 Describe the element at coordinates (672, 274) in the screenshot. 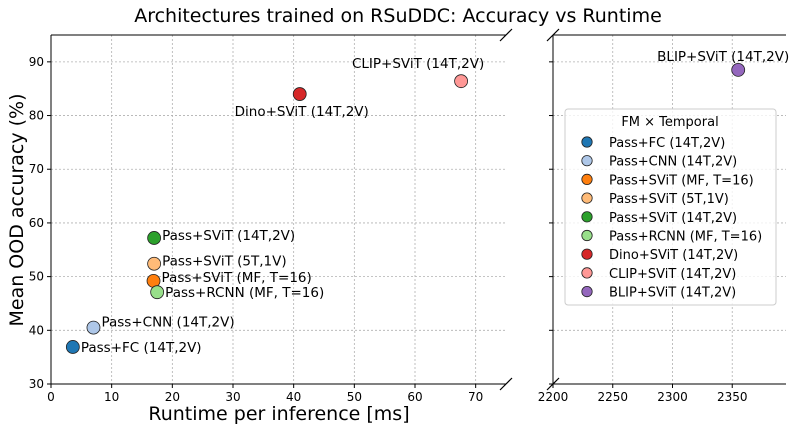

I see `legend-entry-label: CLIP+SViT (14T,2V)` at that location.